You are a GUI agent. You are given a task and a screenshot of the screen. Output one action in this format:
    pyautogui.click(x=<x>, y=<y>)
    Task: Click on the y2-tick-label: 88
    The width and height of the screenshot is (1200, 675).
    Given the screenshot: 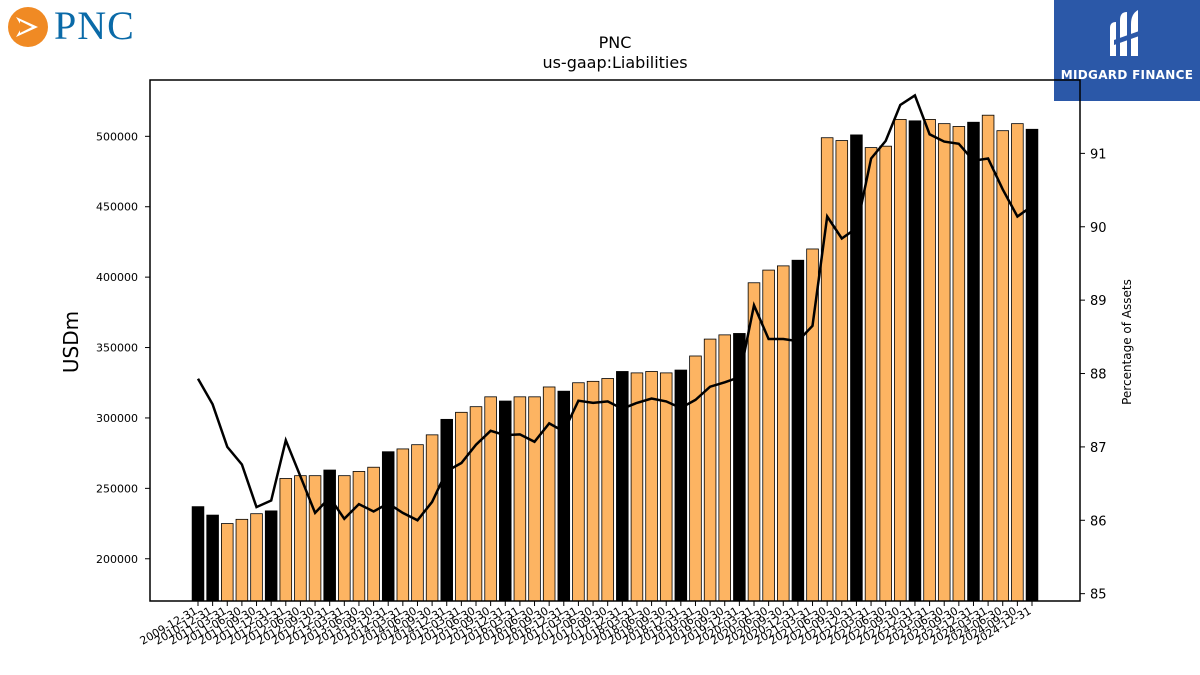 What is the action you would take?
    pyautogui.click(x=1098, y=375)
    